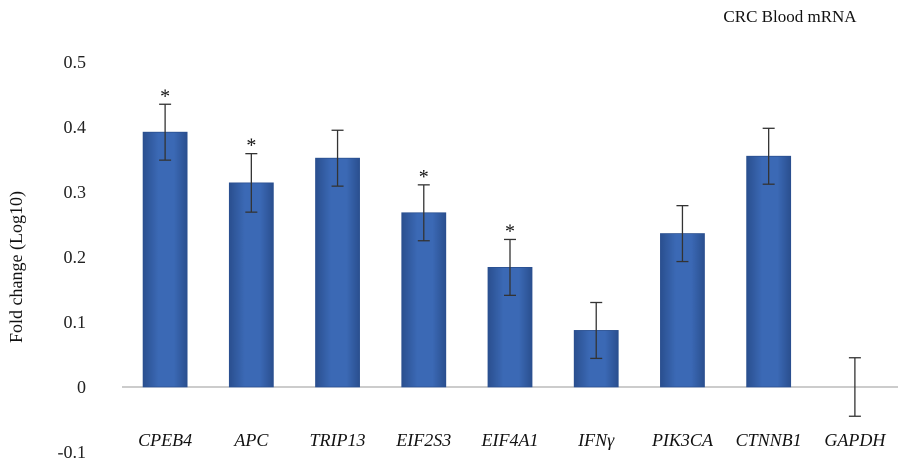 Image resolution: width=900 pixels, height=462 pixels. What do you see at coordinates (682, 440) in the screenshot?
I see `x-tick-label: PIK3CA` at bounding box center [682, 440].